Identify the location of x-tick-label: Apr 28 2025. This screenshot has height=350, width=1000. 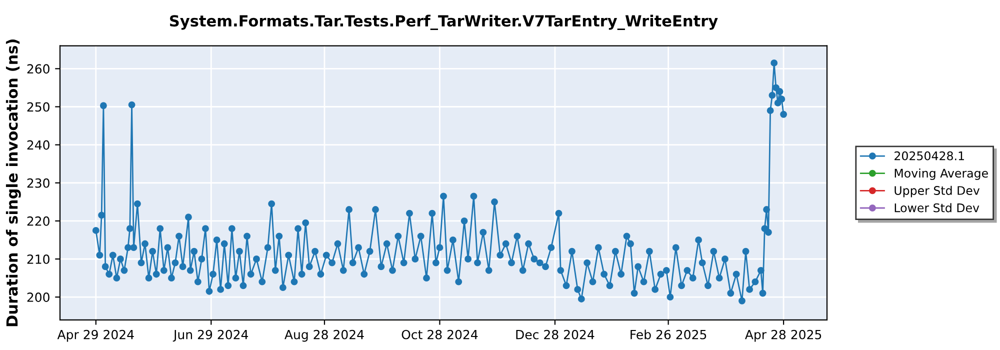
(783, 336).